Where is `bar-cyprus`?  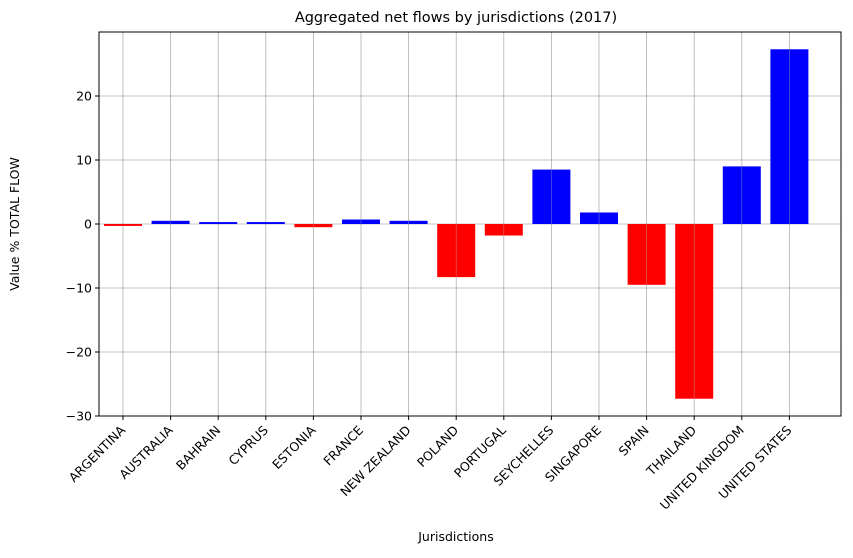
bar-cyprus is located at coordinates (265, 223).